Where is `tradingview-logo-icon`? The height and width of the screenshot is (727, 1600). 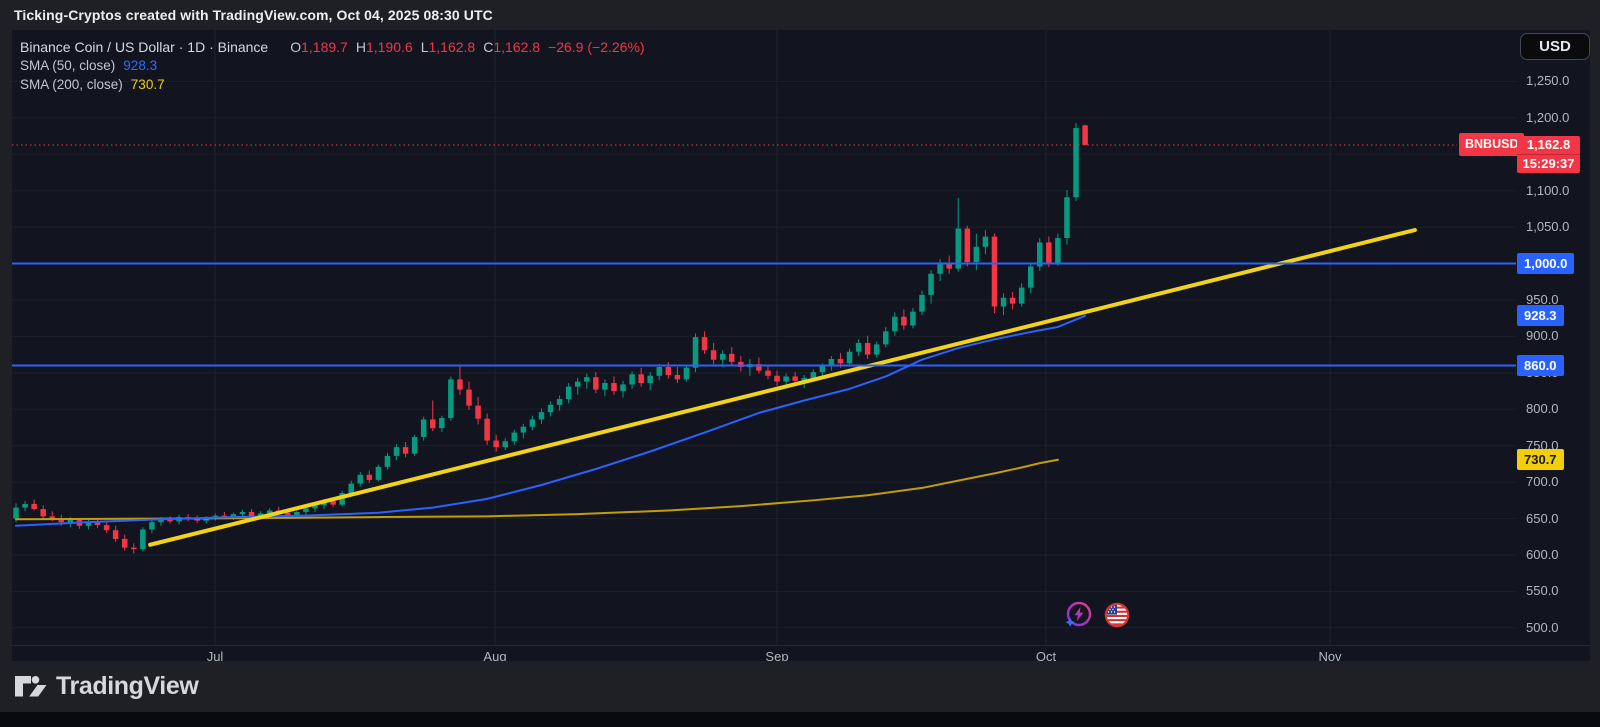 tradingview-logo-icon is located at coordinates (33, 686).